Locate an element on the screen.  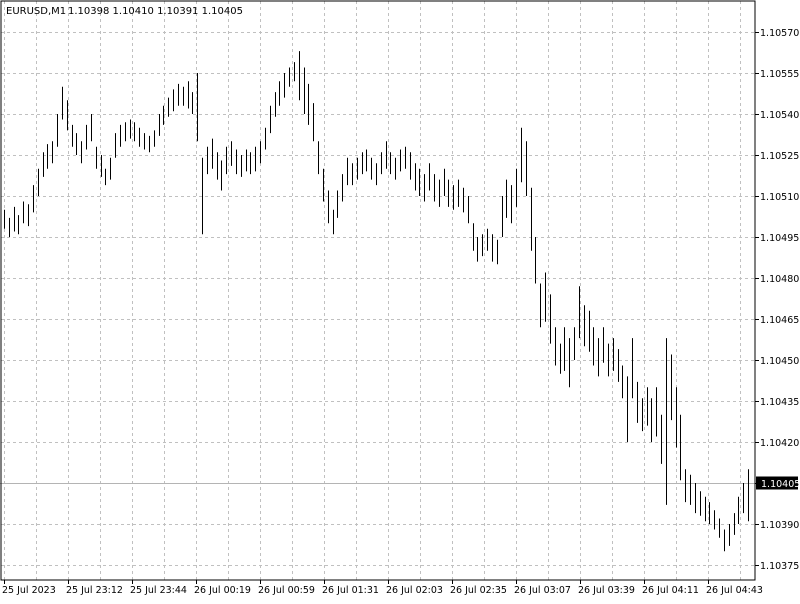
time-tick-label: 26 Jul 03:07 is located at coordinates (542, 590).